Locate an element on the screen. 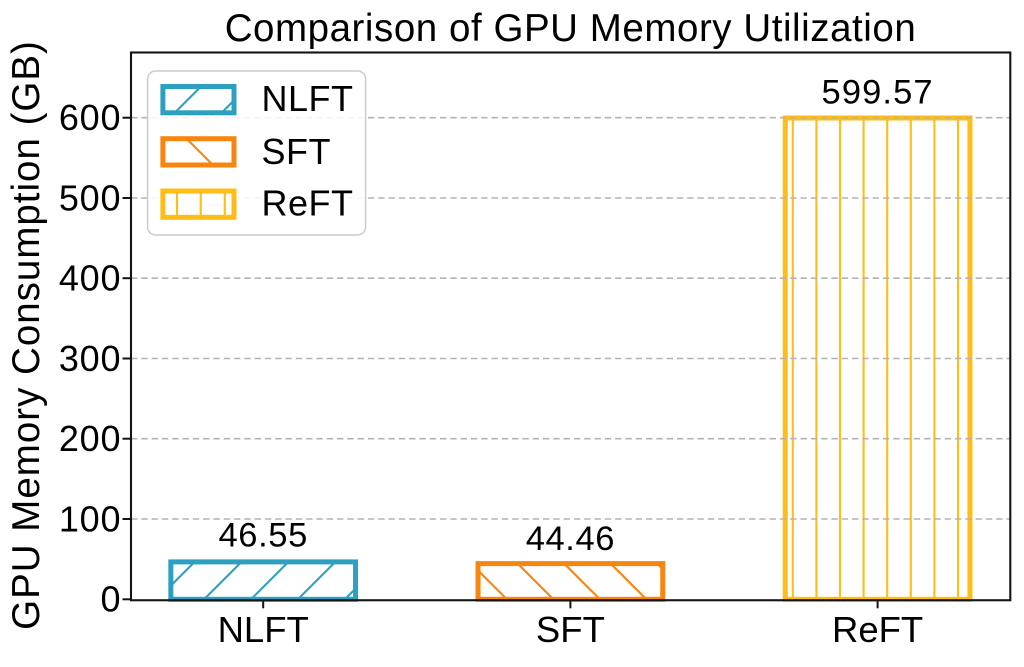 The image size is (1024, 667). svg-text: 46.55 is located at coordinates (263, 536).